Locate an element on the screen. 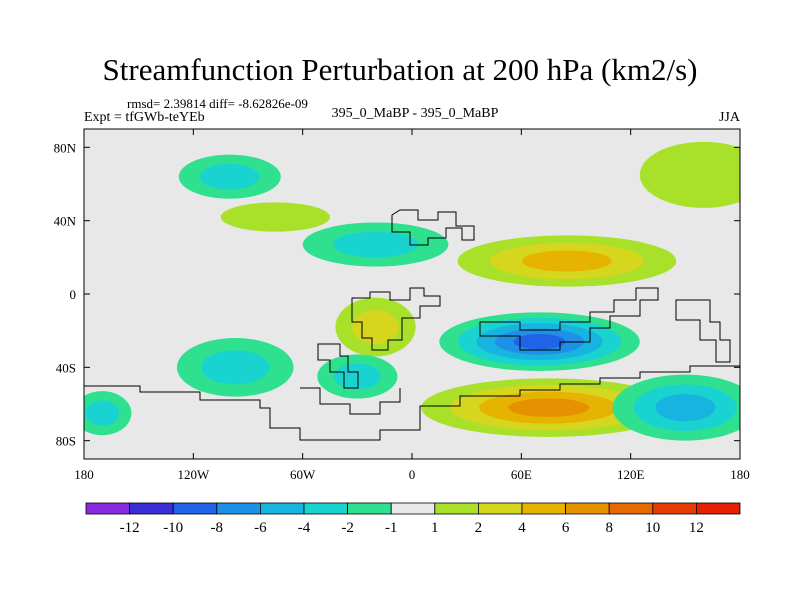  colorbar-label-8: 2 is located at coordinates (479, 528).